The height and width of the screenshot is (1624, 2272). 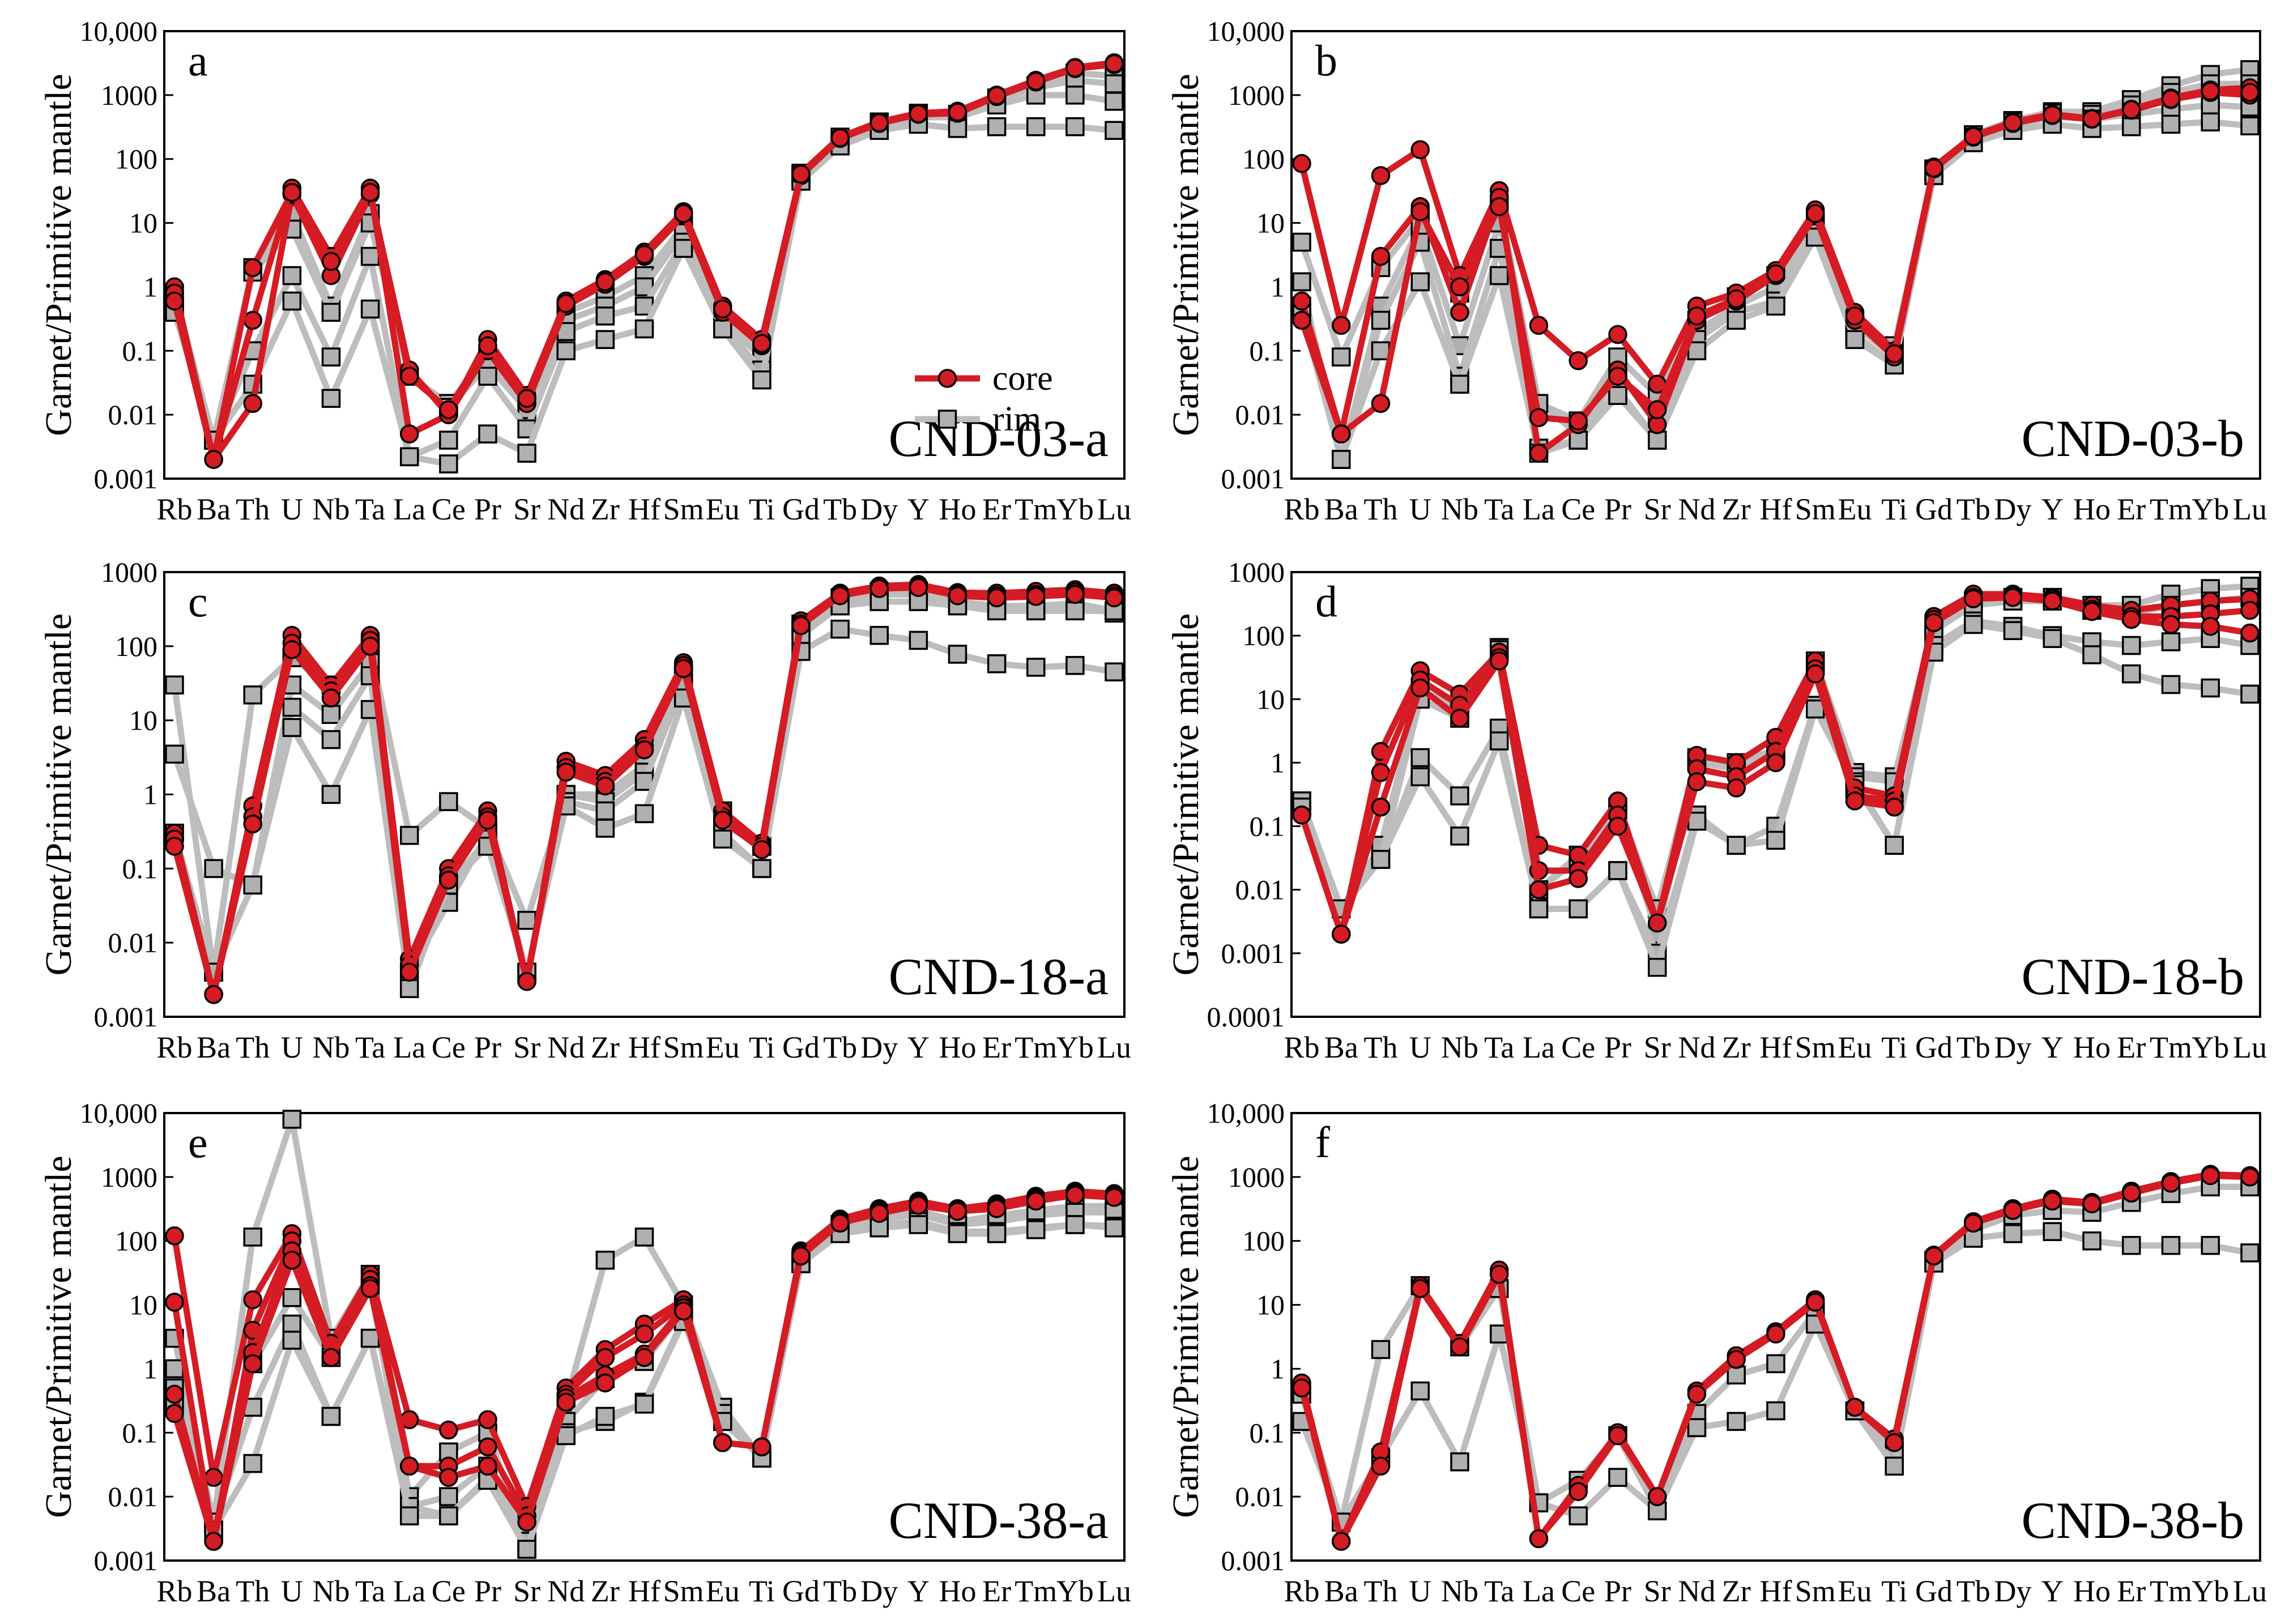 I want to click on x-tick-label: Lu, so click(x=1114, y=1047).